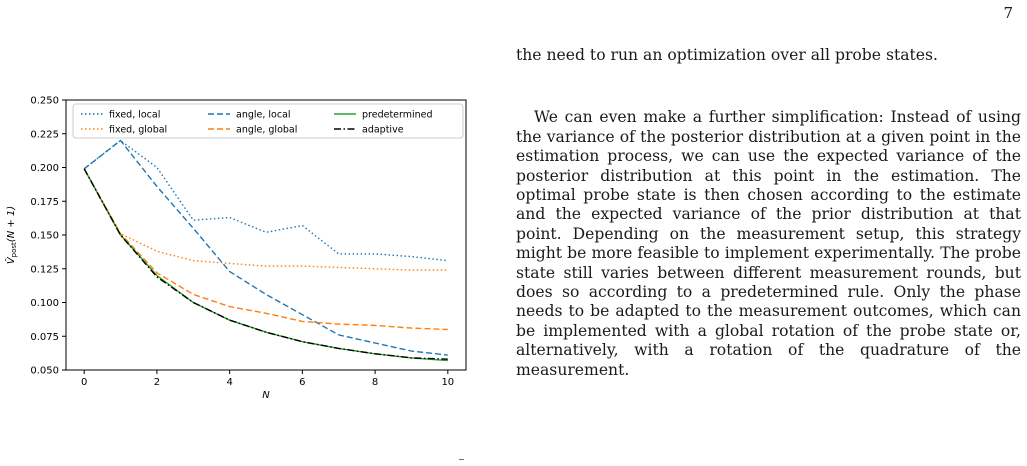  I want to click on y-tick-label: 0.125, so click(44, 269).